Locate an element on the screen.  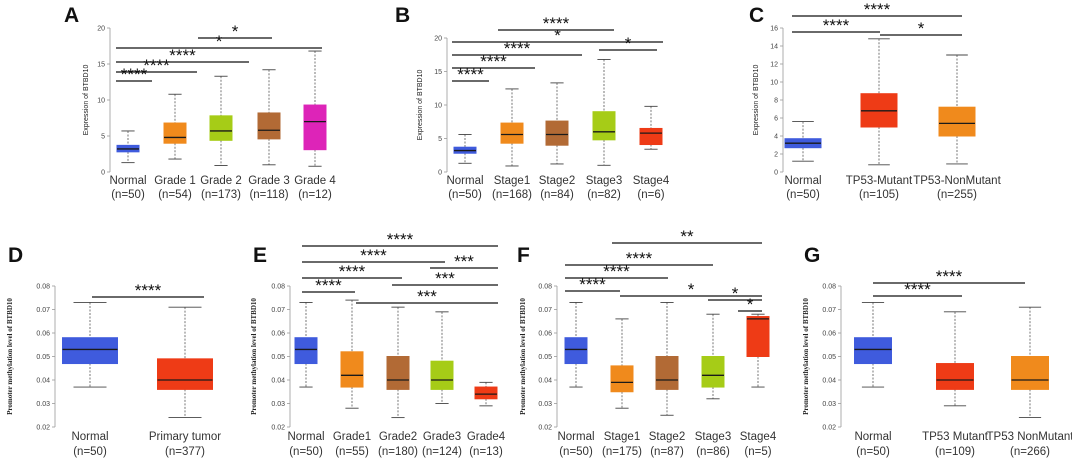
category-label: Primary tumor is located at coordinates (185, 437).